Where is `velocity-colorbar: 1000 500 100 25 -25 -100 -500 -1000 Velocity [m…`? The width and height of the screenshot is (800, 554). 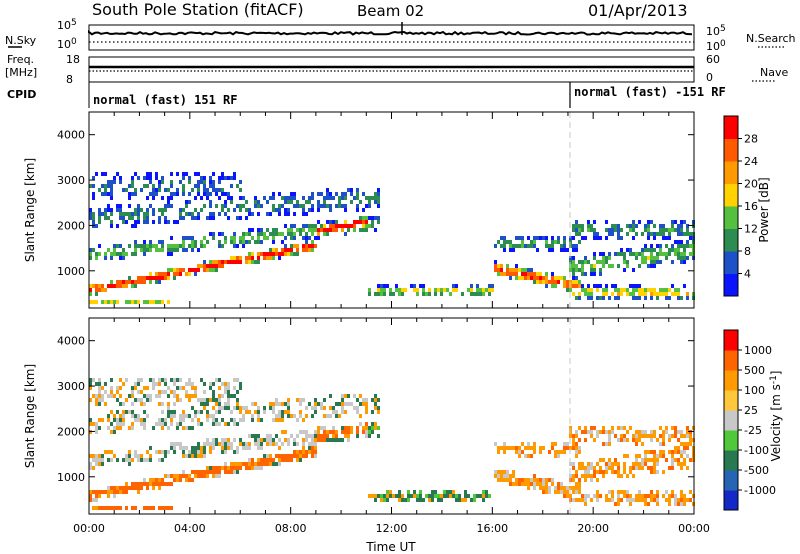
velocity-colorbar: 1000 500 100 25 -25 -100 -500 -1000 Velocity [m… is located at coordinates (753, 420).